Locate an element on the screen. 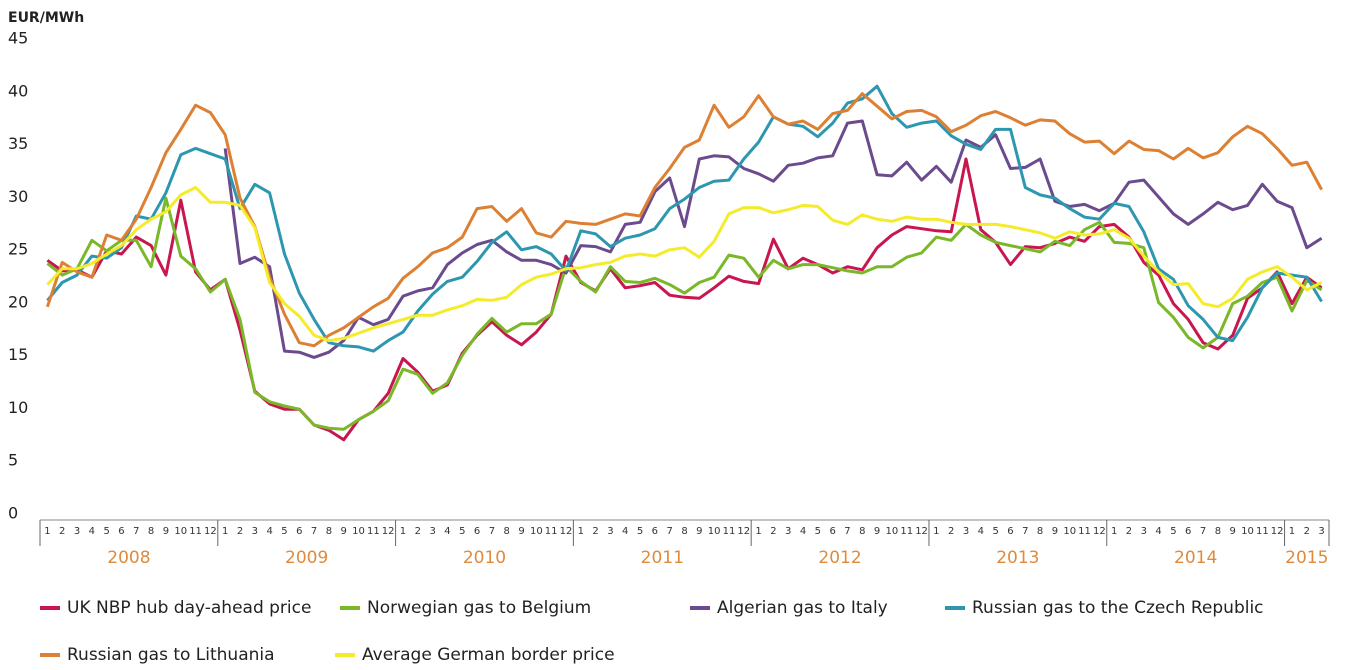 The height and width of the screenshot is (670, 1359). y-tick-label: 5 is located at coordinates (13, 460).